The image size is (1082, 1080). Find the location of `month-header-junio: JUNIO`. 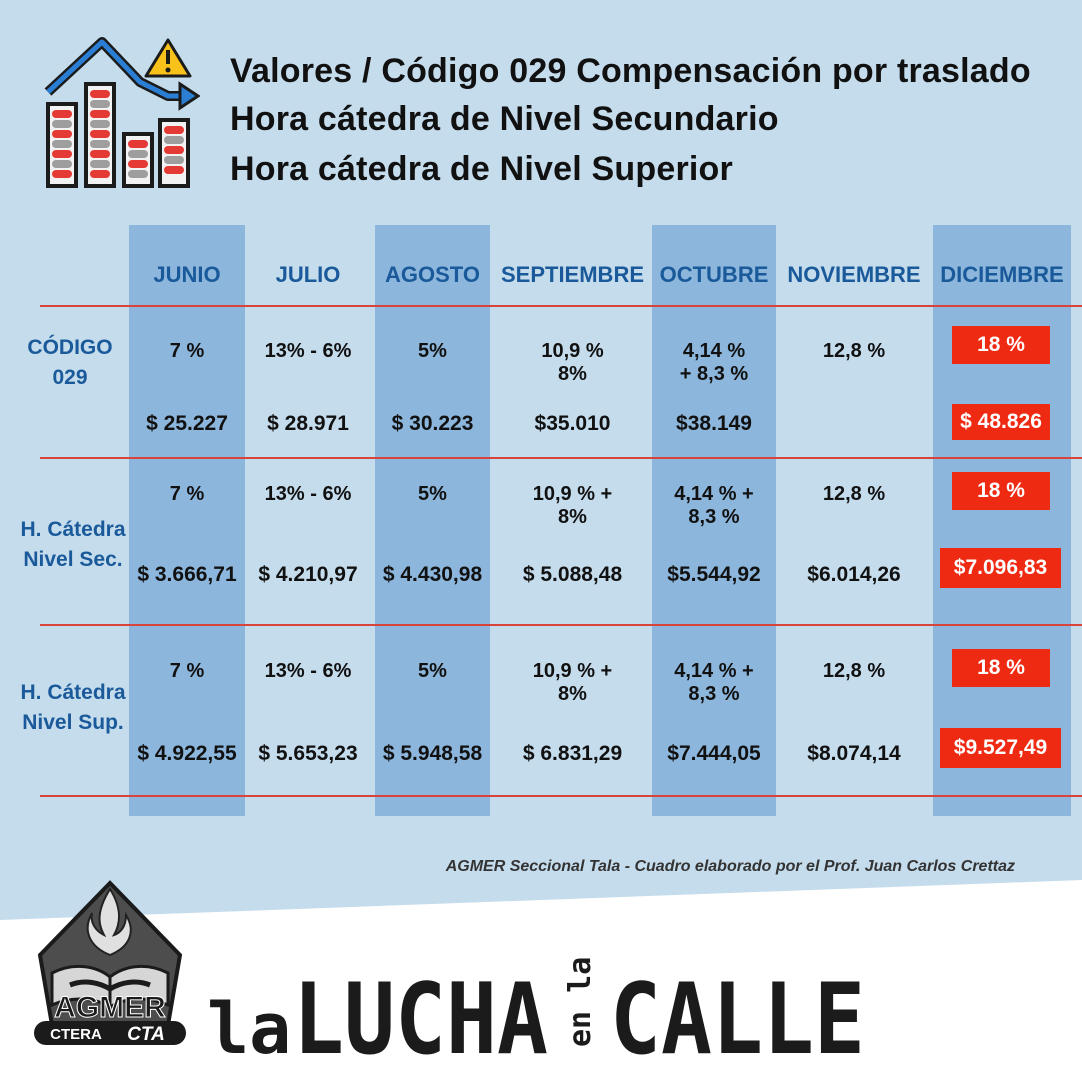

month-header-junio: JUNIO is located at coordinates (187, 274).